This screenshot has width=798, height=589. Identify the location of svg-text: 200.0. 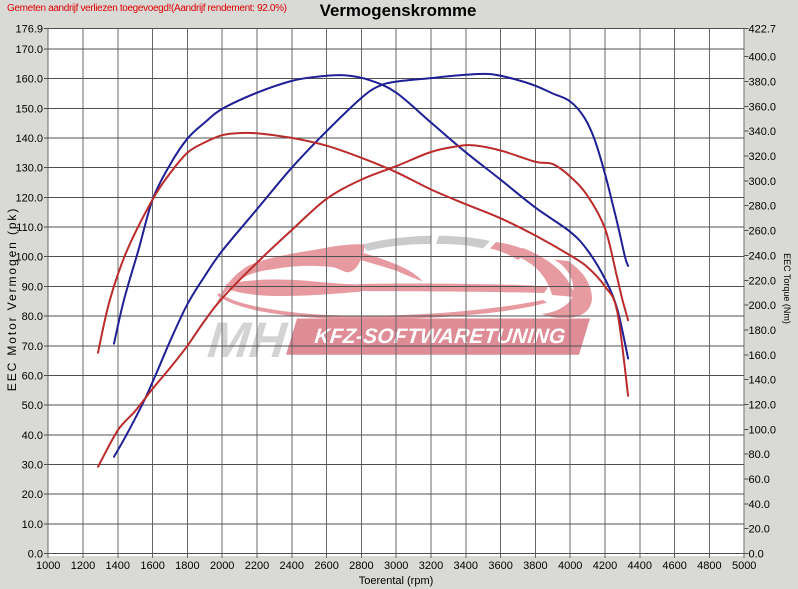
(763, 306).